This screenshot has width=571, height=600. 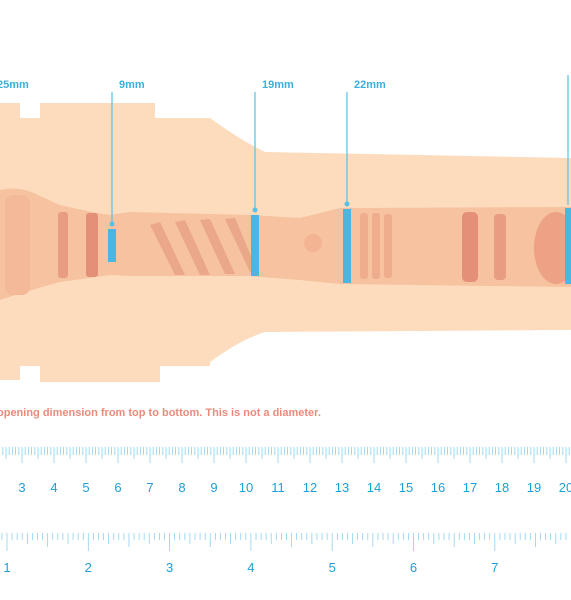 I want to click on marker-label: 22mm, so click(x=370, y=85).